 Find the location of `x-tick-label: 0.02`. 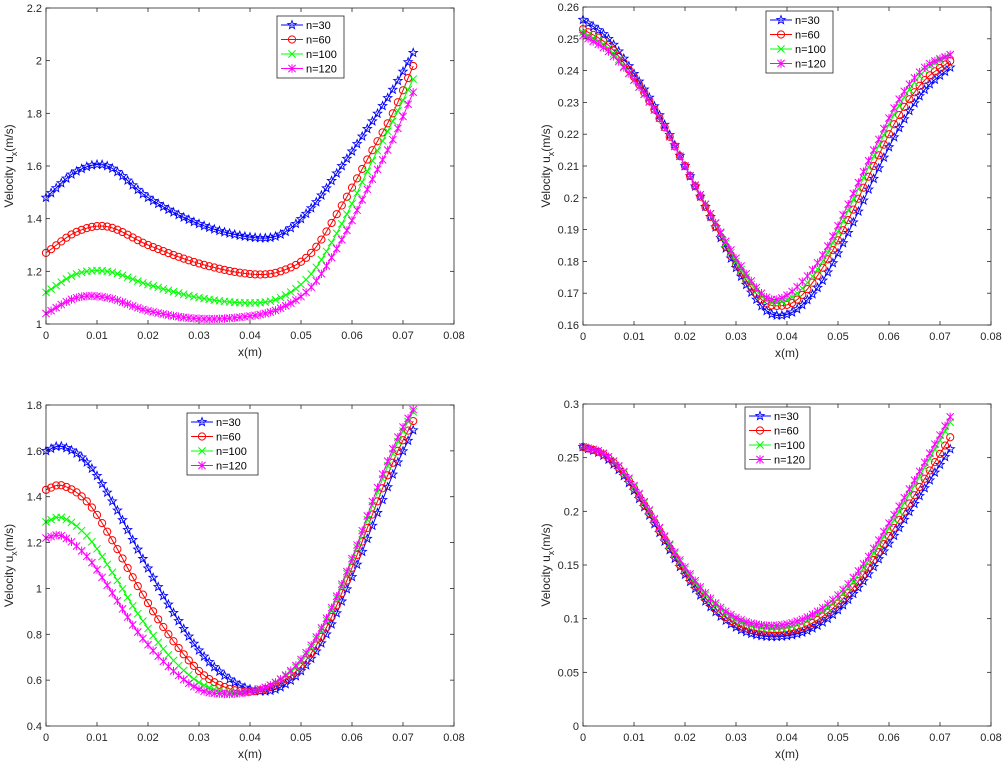

x-tick-label: 0.02 is located at coordinates (147, 738).